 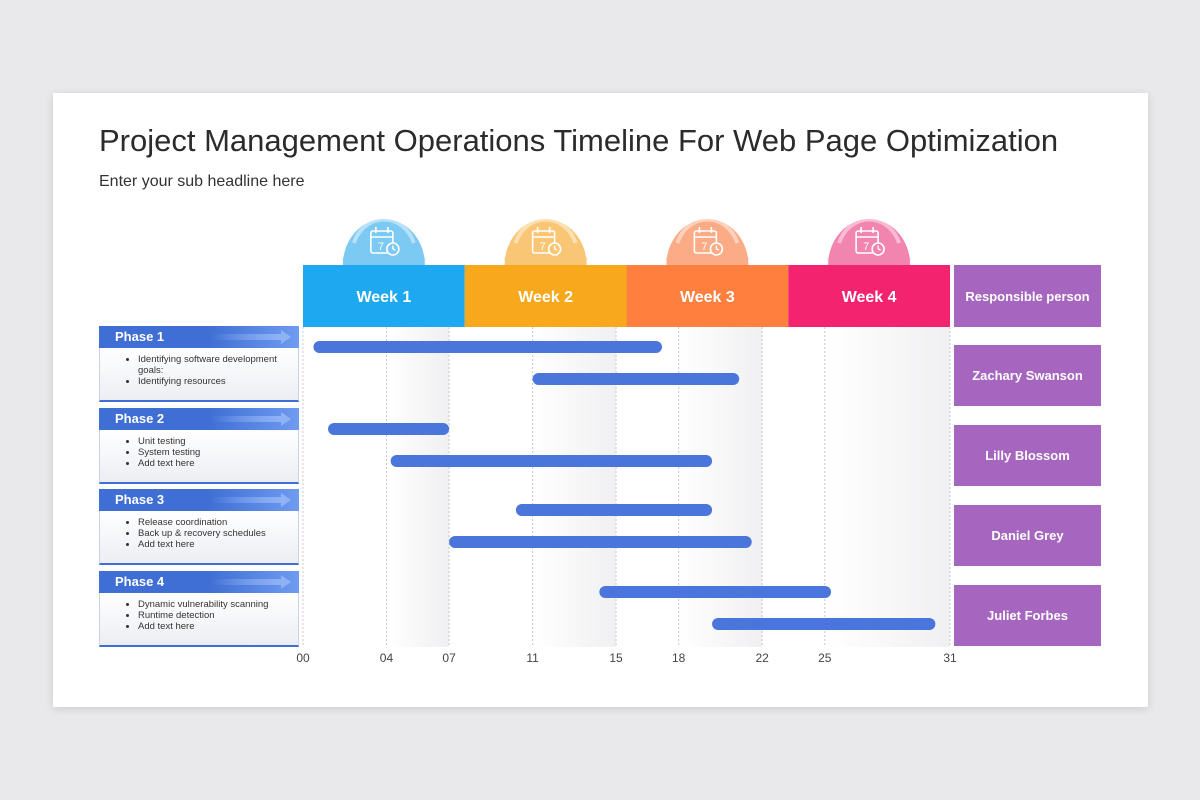 What do you see at coordinates (214, 522) in the screenshot?
I see `phase-detail-item: Release coordination` at bounding box center [214, 522].